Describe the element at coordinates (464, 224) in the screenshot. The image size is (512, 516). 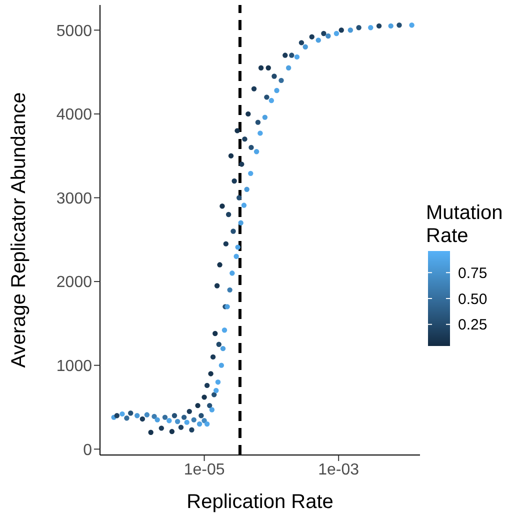
I see `color-bar-title: Mutation Rate` at that location.